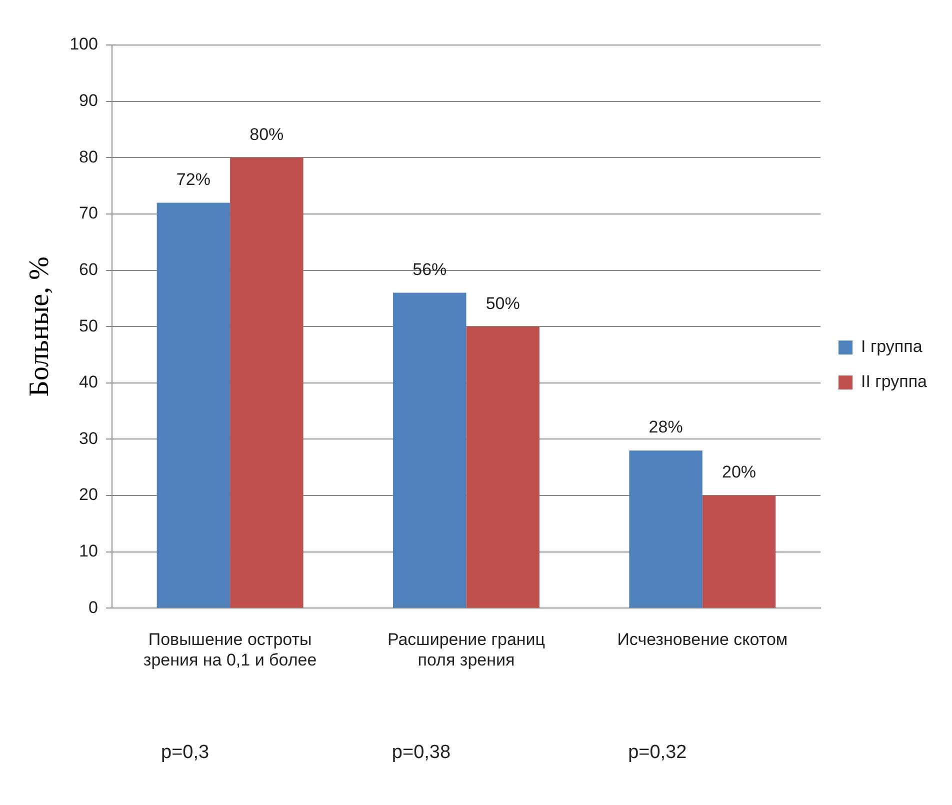 This screenshot has height=805, width=952. What do you see at coordinates (657, 753) in the screenshot?
I see `text: p=0,32` at bounding box center [657, 753].